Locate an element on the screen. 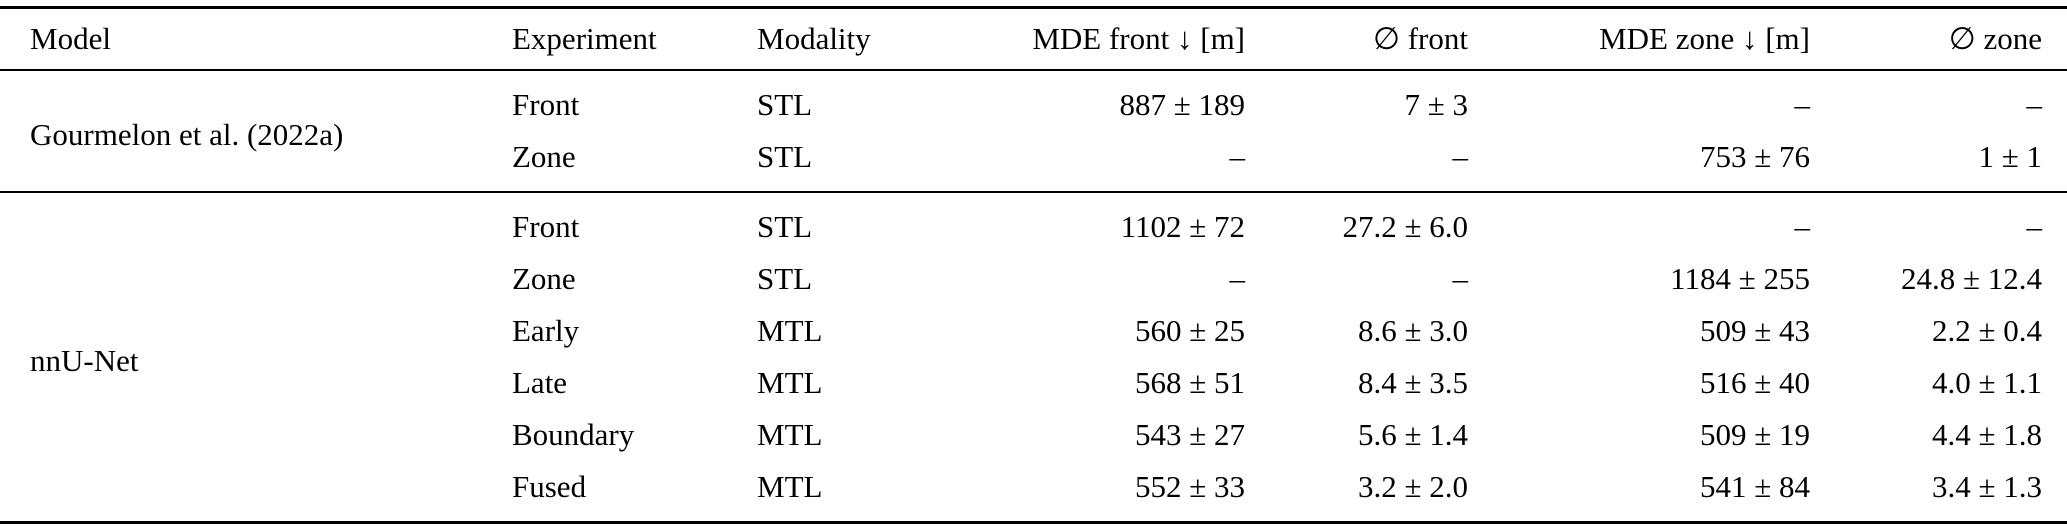  column-header-model: Model is located at coordinates (70, 38).